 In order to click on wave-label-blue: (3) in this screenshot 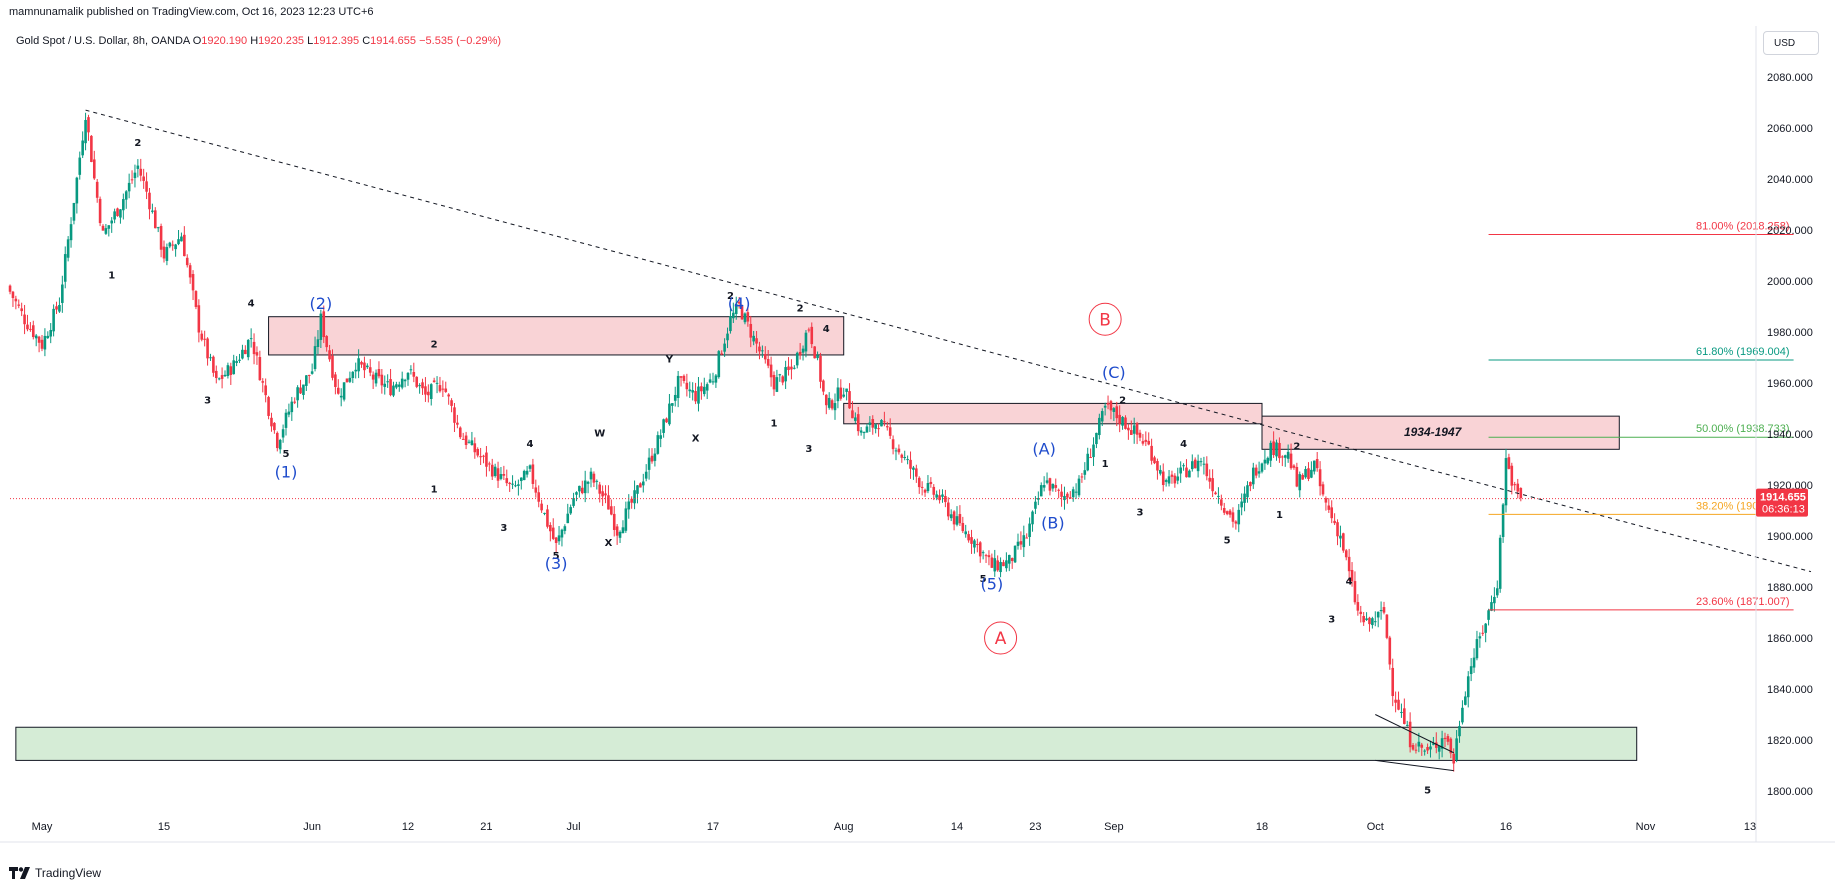, I will do `click(556, 563)`.